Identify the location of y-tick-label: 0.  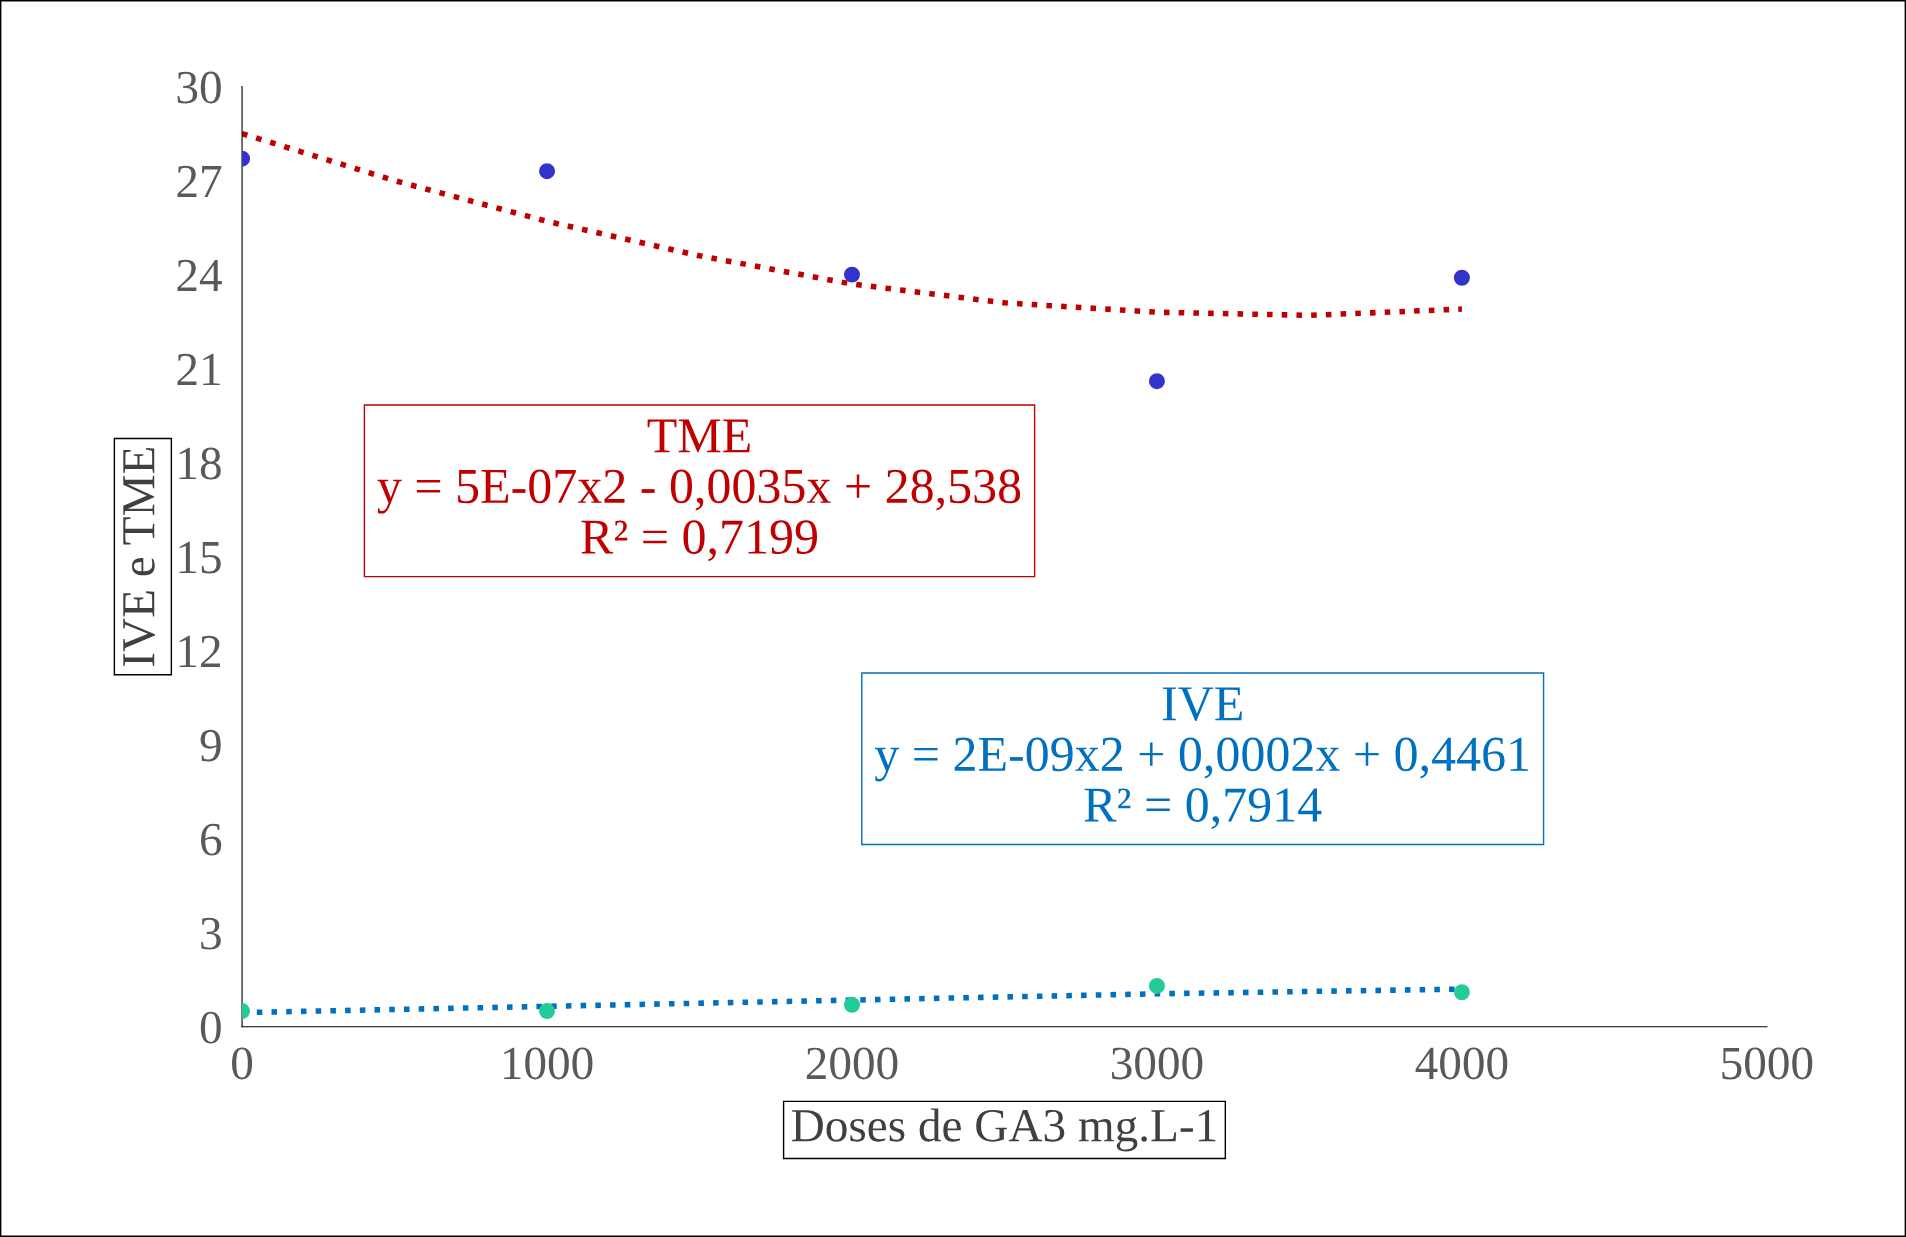
(210, 1027).